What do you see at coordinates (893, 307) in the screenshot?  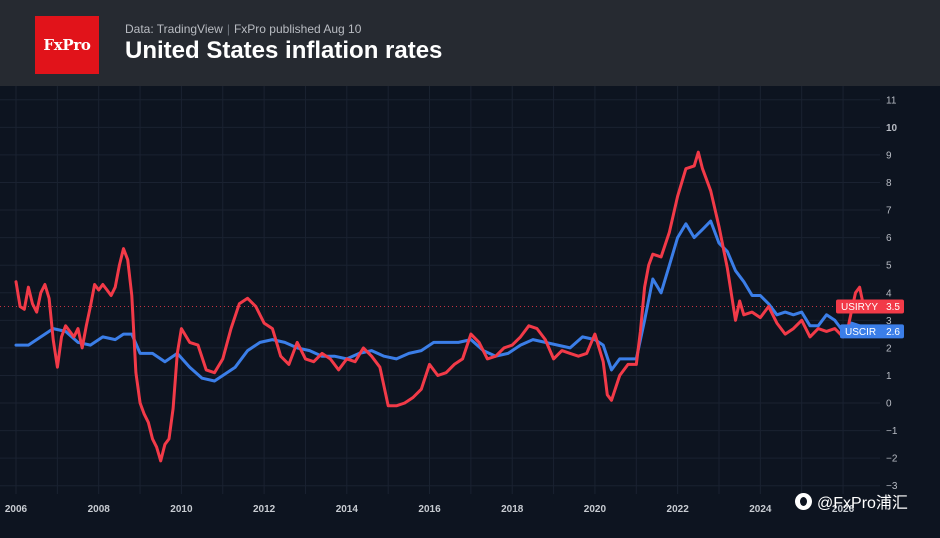 I see `value-tag-value: 3.5` at bounding box center [893, 307].